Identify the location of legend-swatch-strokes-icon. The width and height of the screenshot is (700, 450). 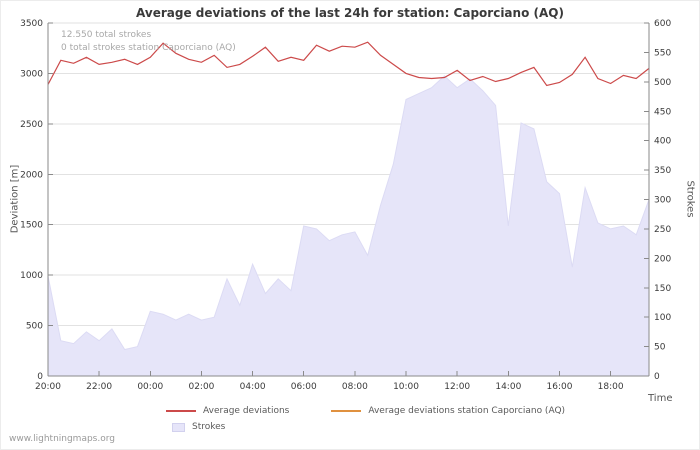
(178, 427).